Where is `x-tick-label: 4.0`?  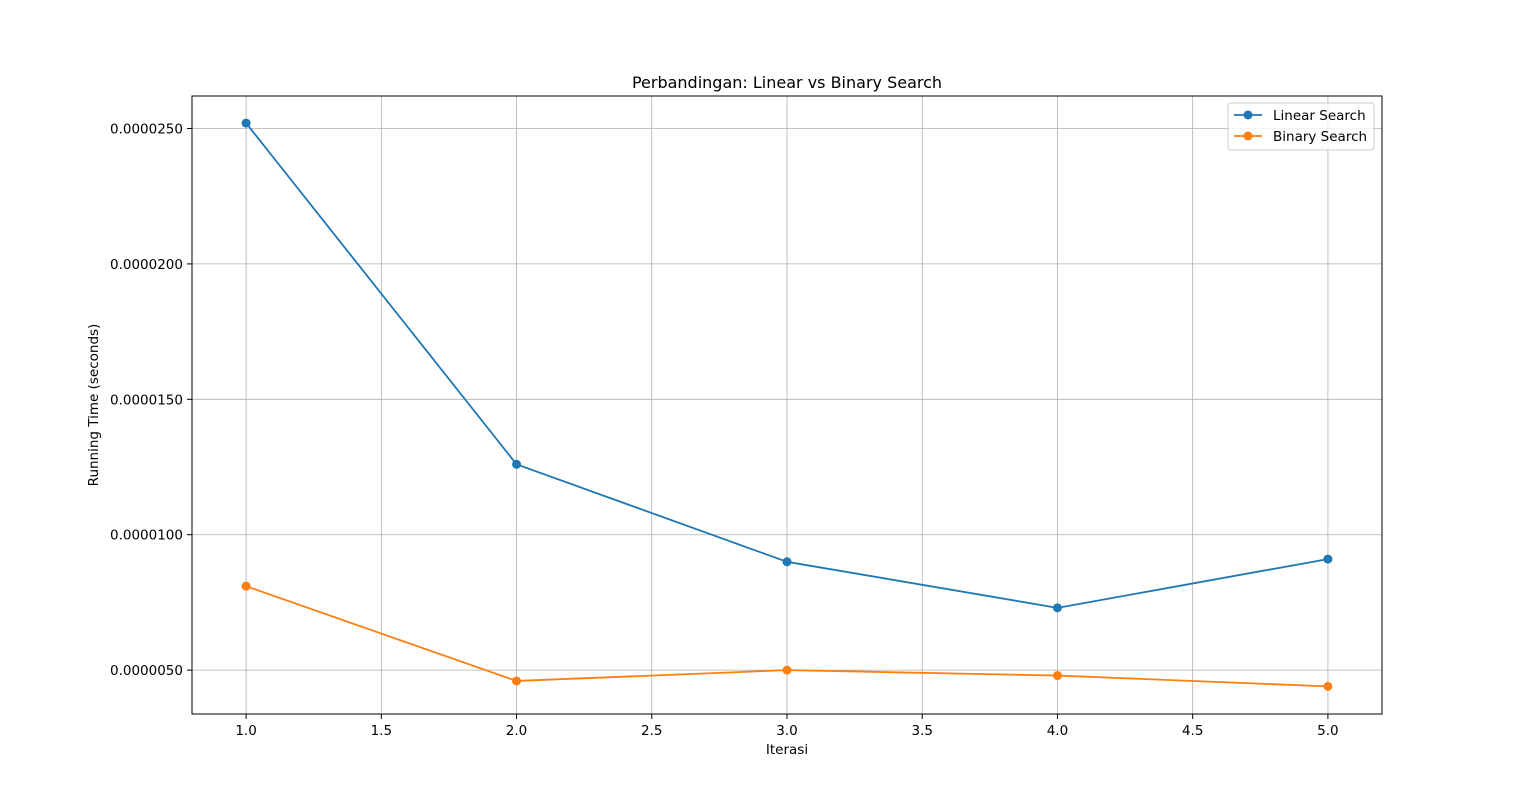 x-tick-label: 4.0 is located at coordinates (1057, 731).